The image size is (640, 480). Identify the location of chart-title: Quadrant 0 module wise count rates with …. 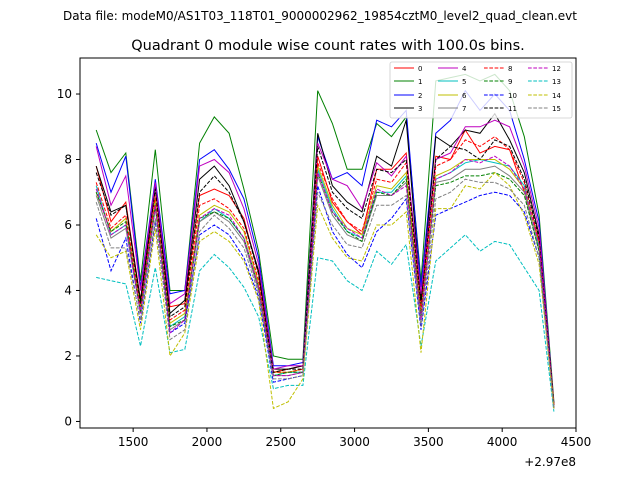
(328, 46).